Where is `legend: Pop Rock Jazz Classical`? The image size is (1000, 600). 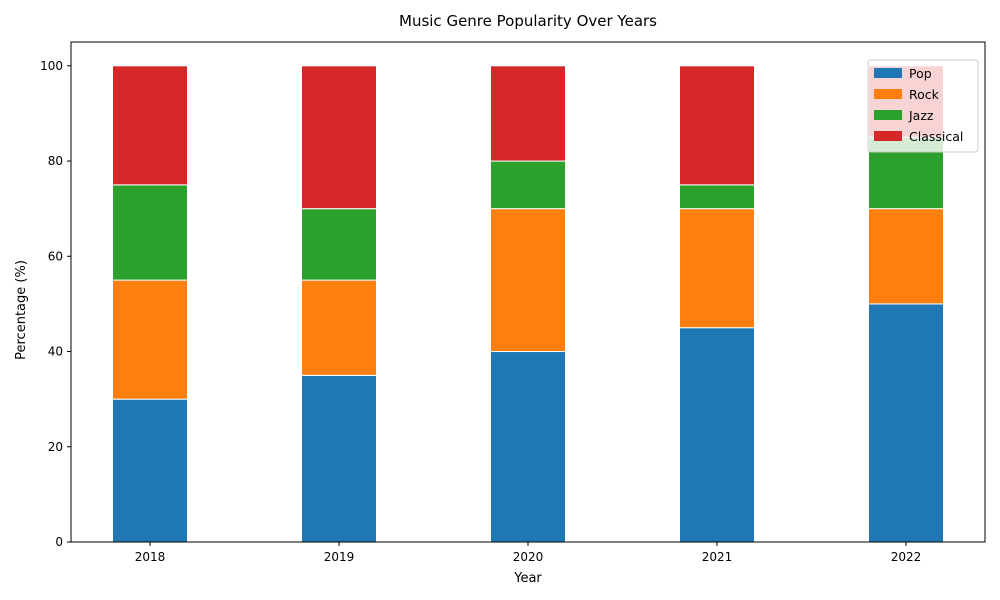
legend: Pop Rock Jazz Classical is located at coordinates (923, 106).